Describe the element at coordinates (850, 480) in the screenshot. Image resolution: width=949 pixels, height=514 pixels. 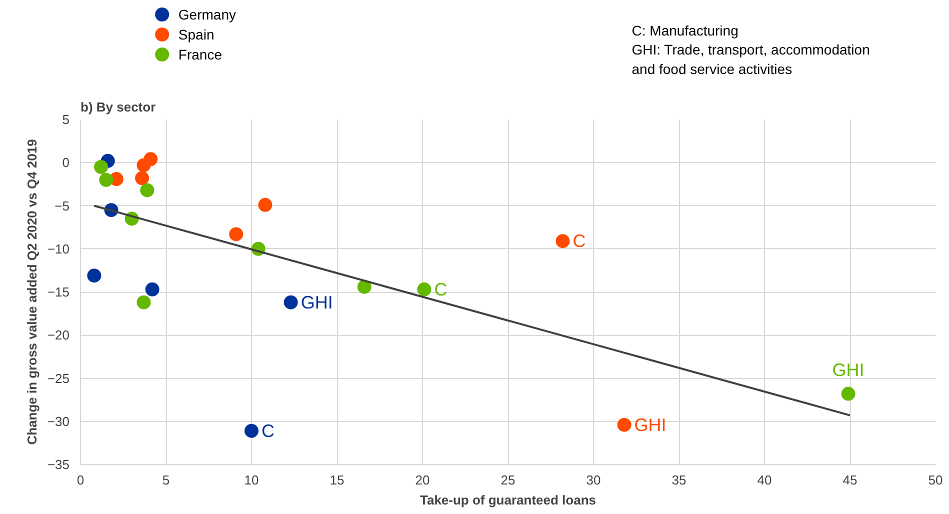
I see `x-tick-label: 45` at that location.